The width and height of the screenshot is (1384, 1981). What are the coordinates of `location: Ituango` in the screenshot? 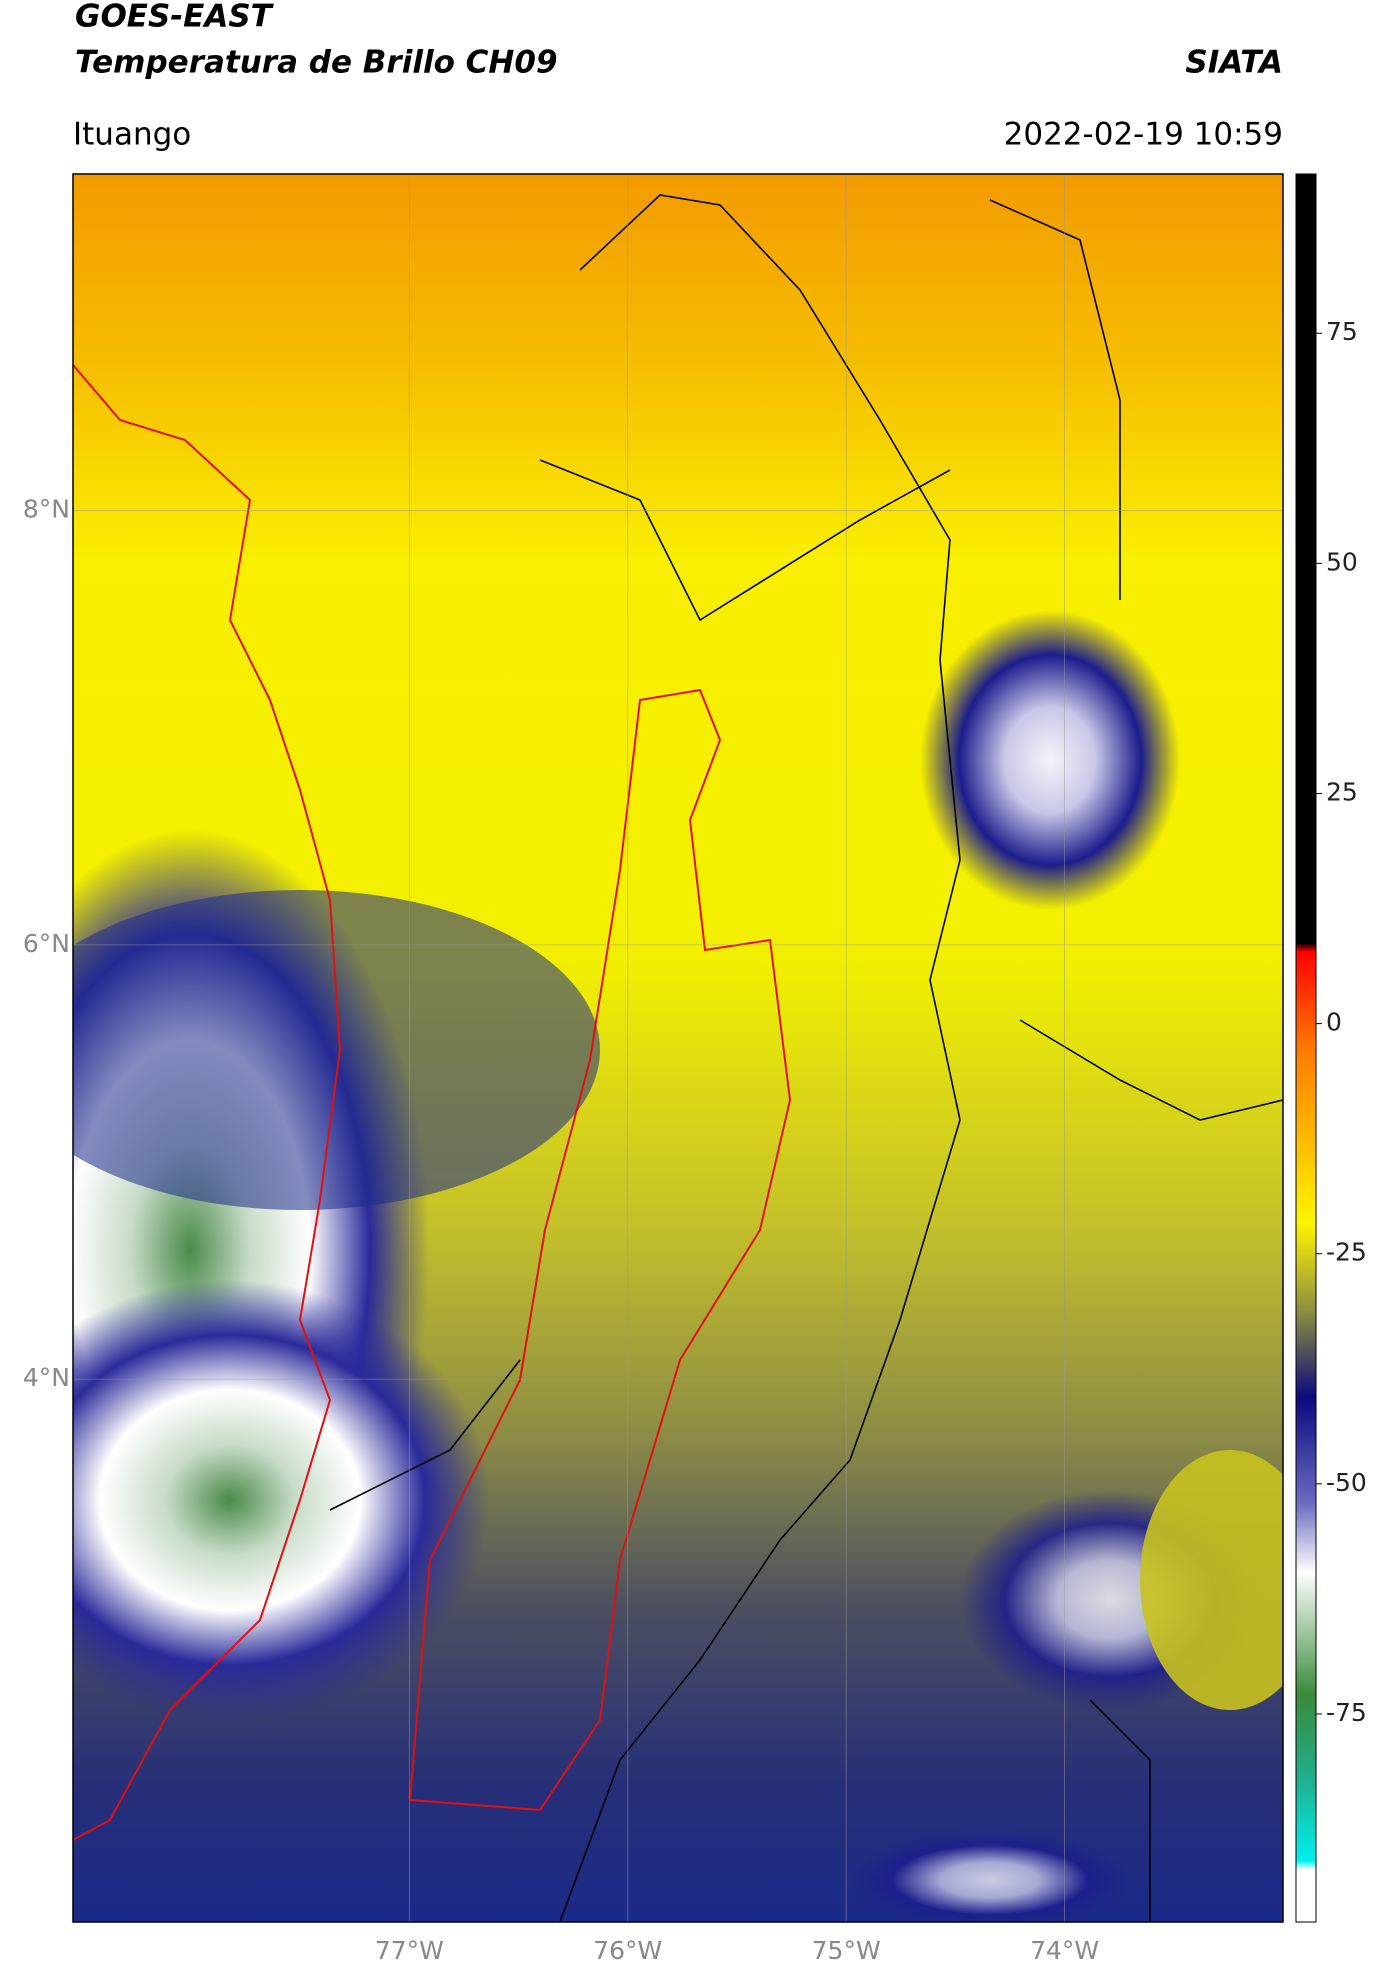 It's located at (132, 135).